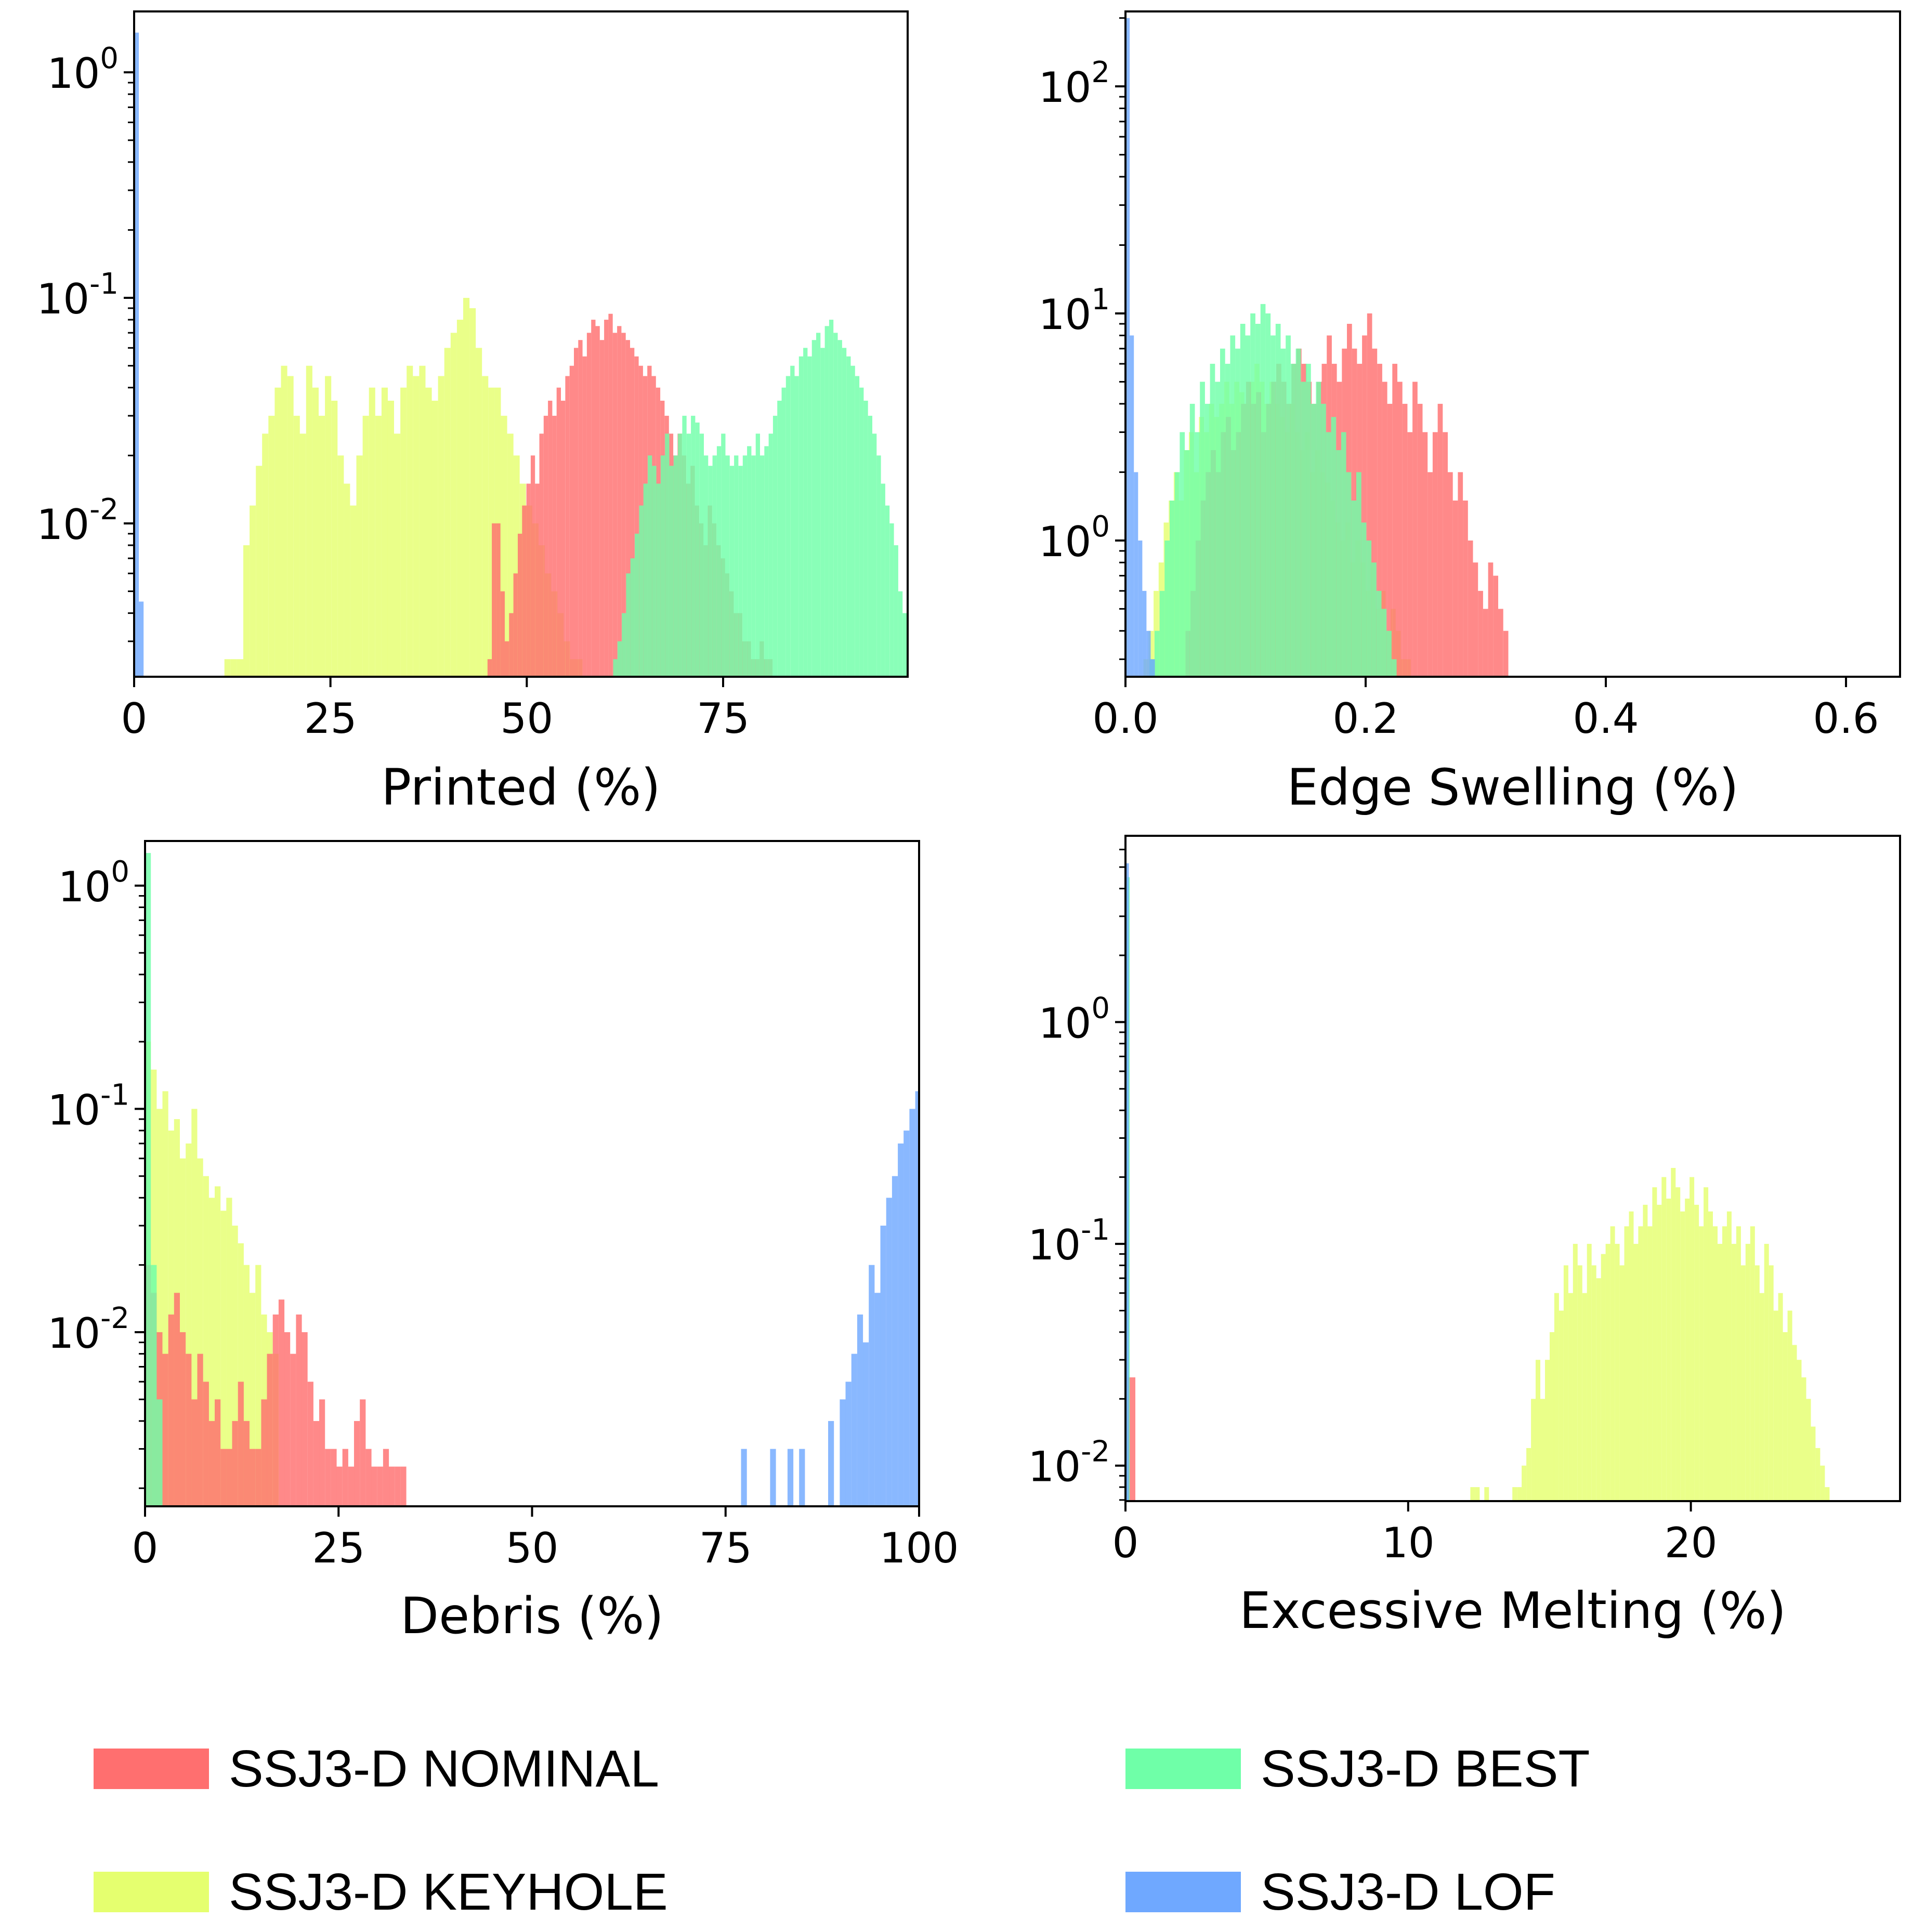  I want to click on x-tick-label: 100, so click(919, 1548).